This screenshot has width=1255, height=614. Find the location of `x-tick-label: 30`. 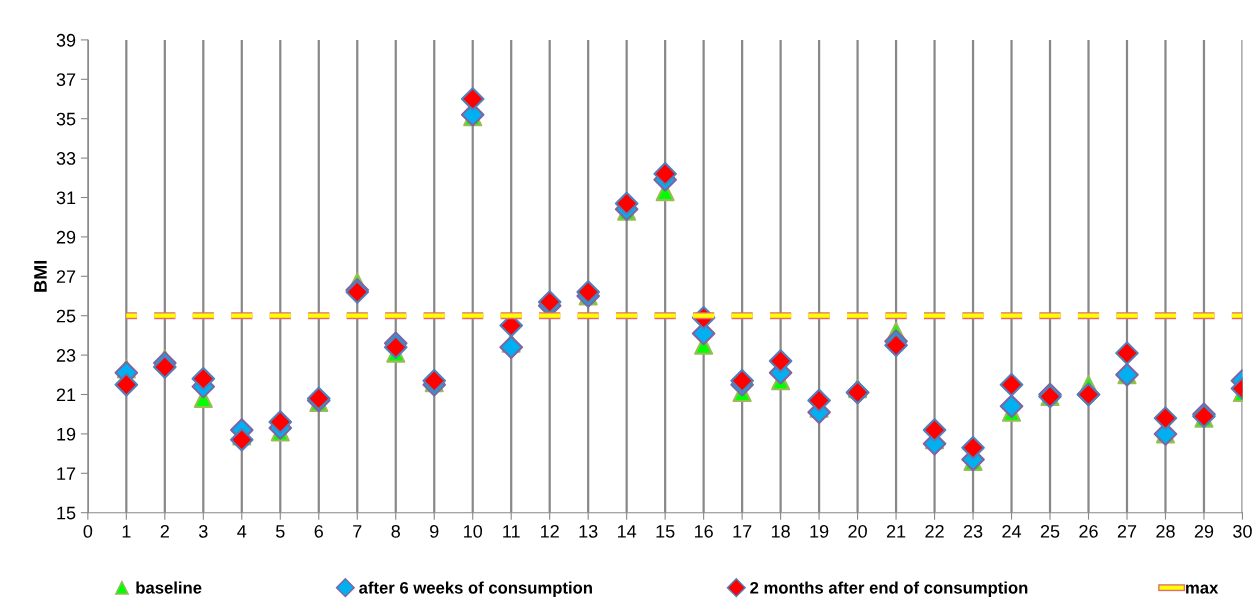

x-tick-label: 30 is located at coordinates (1242, 531).